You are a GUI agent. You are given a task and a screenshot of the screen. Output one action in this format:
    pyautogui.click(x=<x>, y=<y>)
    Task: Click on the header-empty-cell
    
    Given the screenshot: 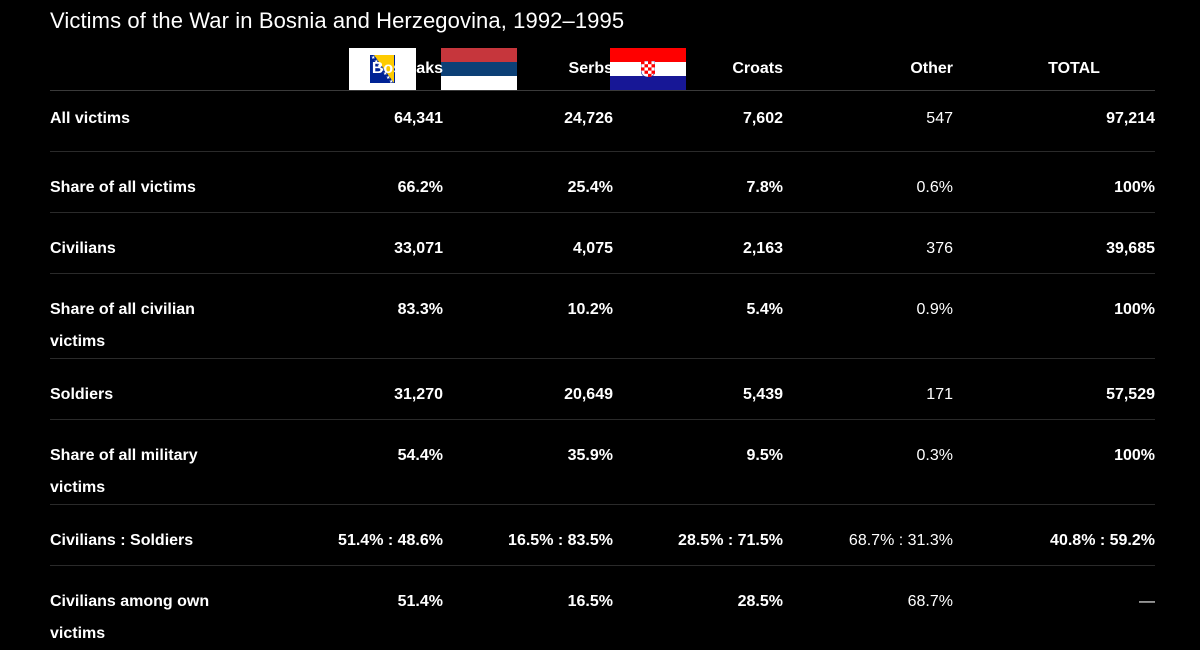 What is the action you would take?
    pyautogui.click(x=161, y=69)
    